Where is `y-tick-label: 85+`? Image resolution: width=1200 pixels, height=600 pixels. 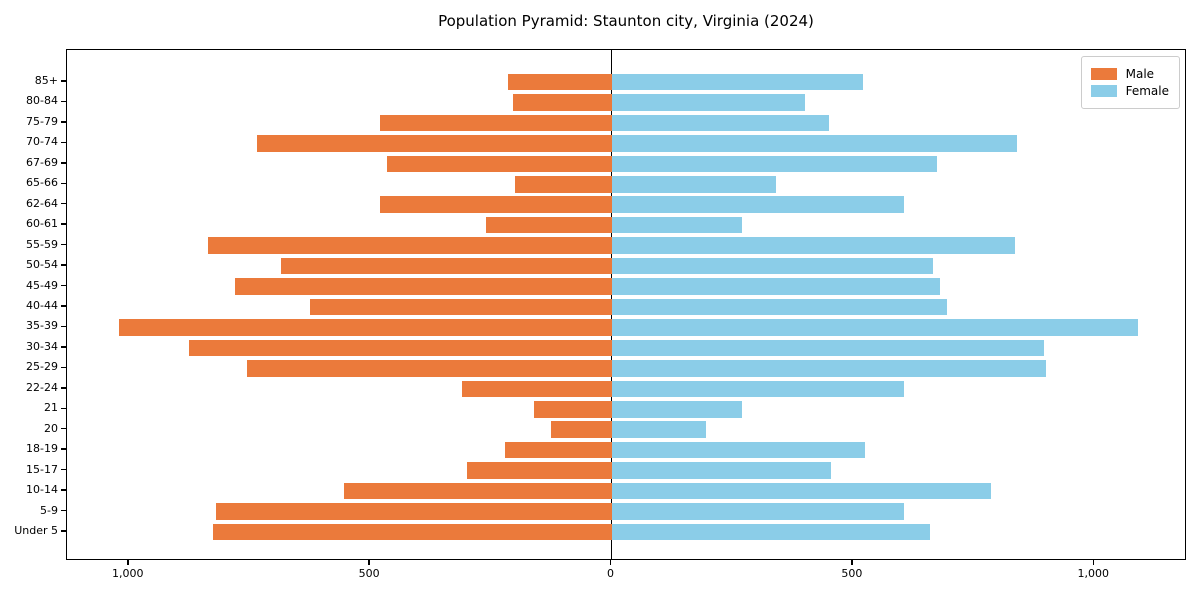 y-tick-label: 85+ is located at coordinates (46, 80).